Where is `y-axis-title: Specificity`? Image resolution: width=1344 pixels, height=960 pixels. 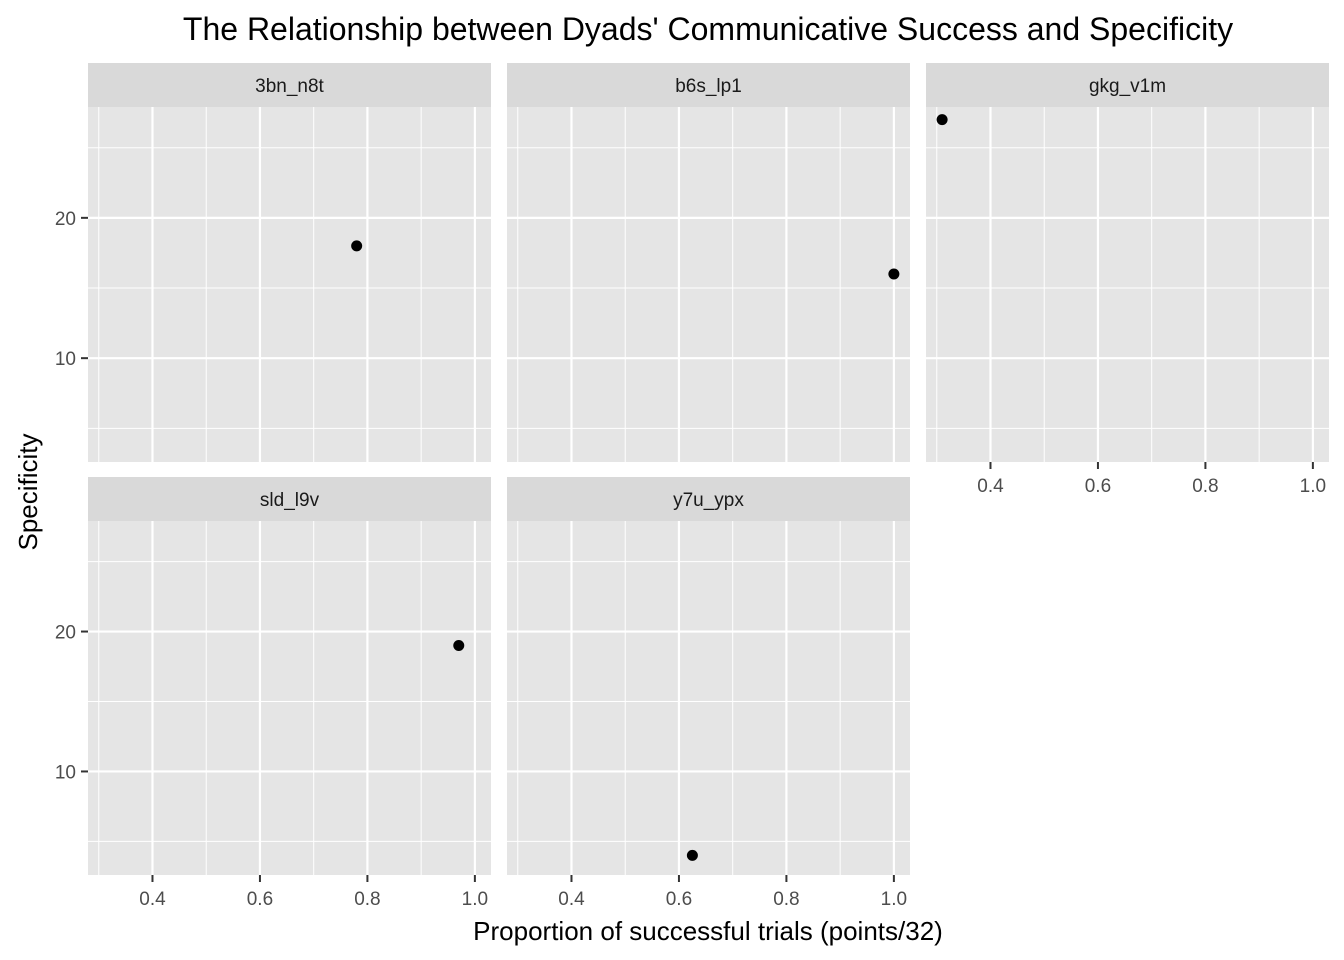
y-axis-title: Specificity is located at coordinates (28, 491).